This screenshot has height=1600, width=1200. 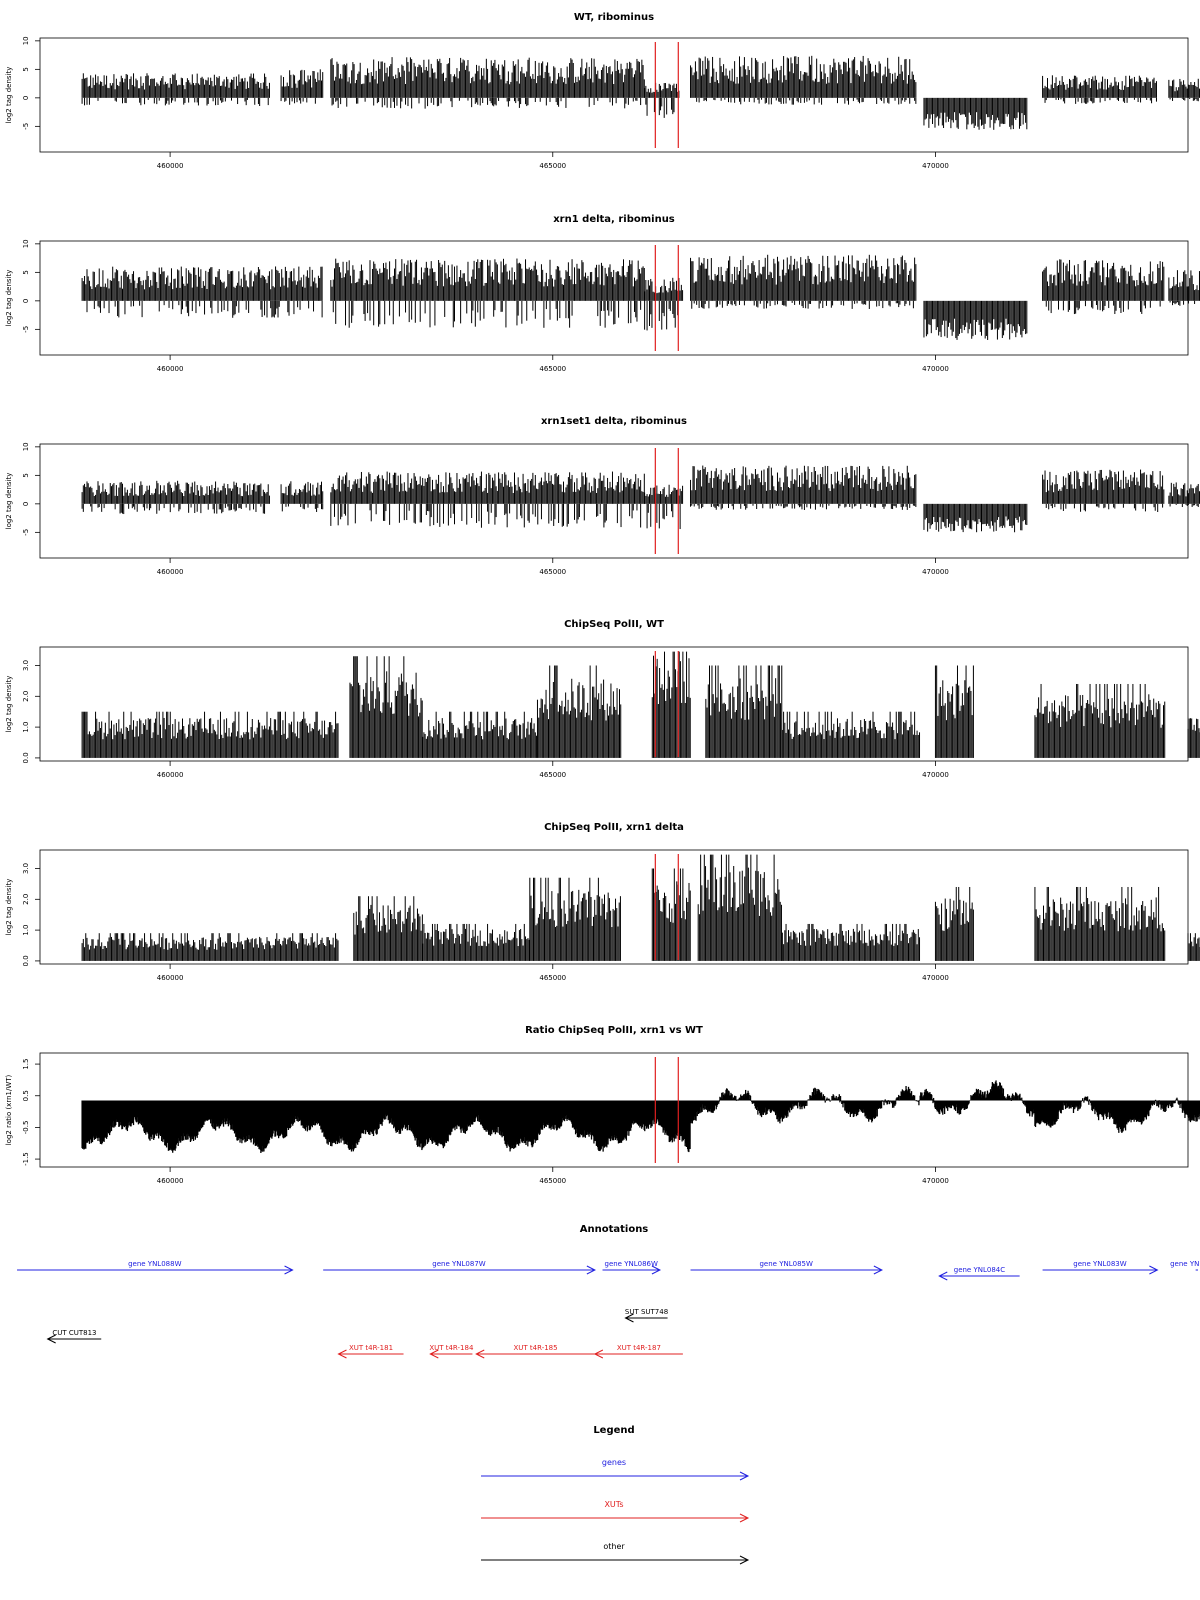 I want to click on panel-title: xrn1 delta, ribominus, so click(x=614, y=219).